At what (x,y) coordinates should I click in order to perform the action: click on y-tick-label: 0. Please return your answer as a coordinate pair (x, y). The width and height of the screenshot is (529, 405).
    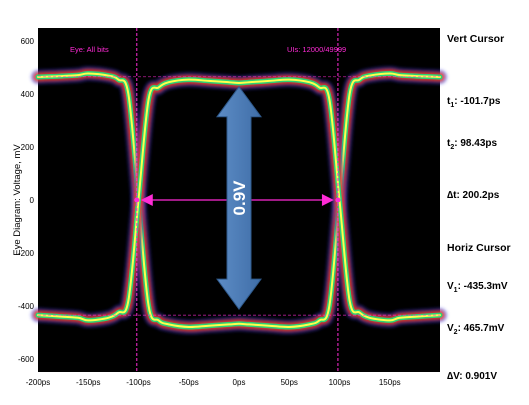
    Looking at the image, I should click on (32, 200).